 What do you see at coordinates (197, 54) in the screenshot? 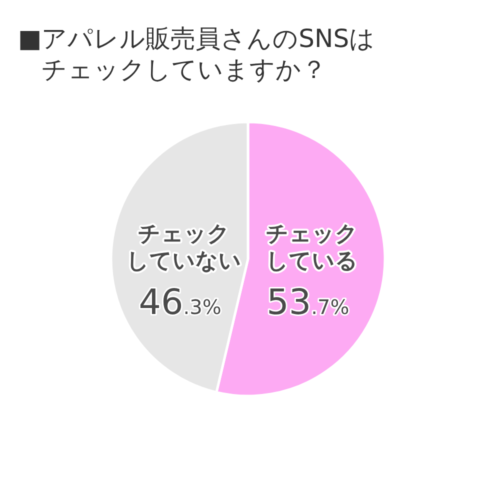
I see `title: ■アパレル販売員さんのSNSはチェックしていますか？` at bounding box center [197, 54].